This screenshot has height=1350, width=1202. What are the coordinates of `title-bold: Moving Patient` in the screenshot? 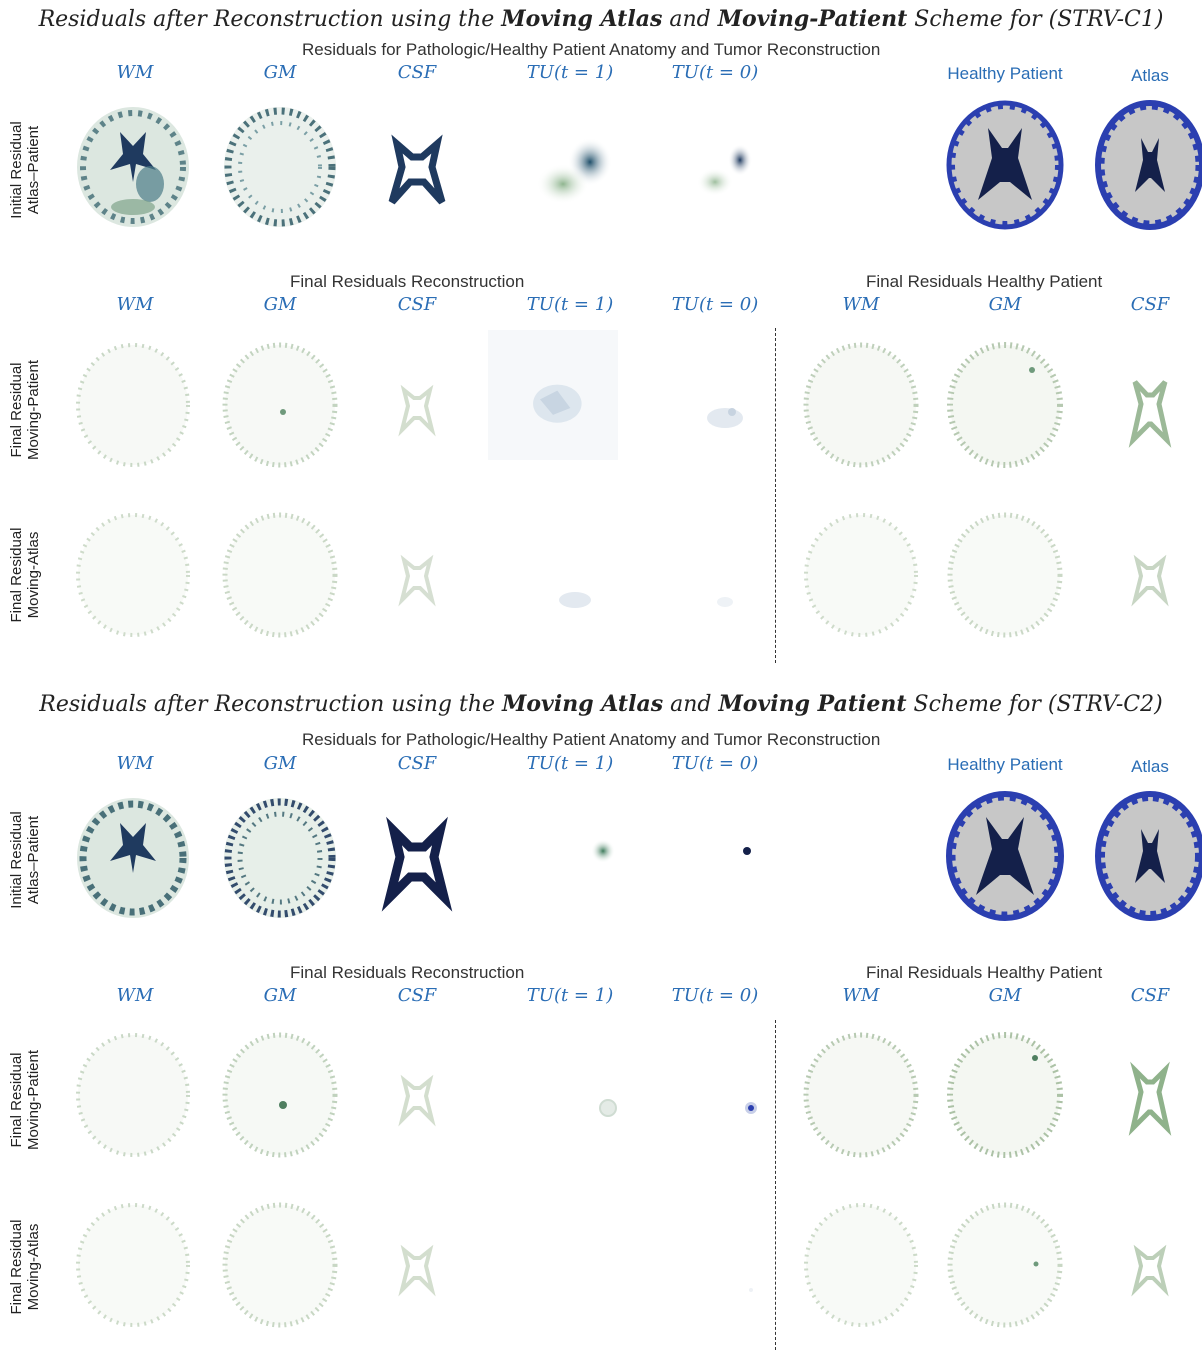 It's located at (812, 704).